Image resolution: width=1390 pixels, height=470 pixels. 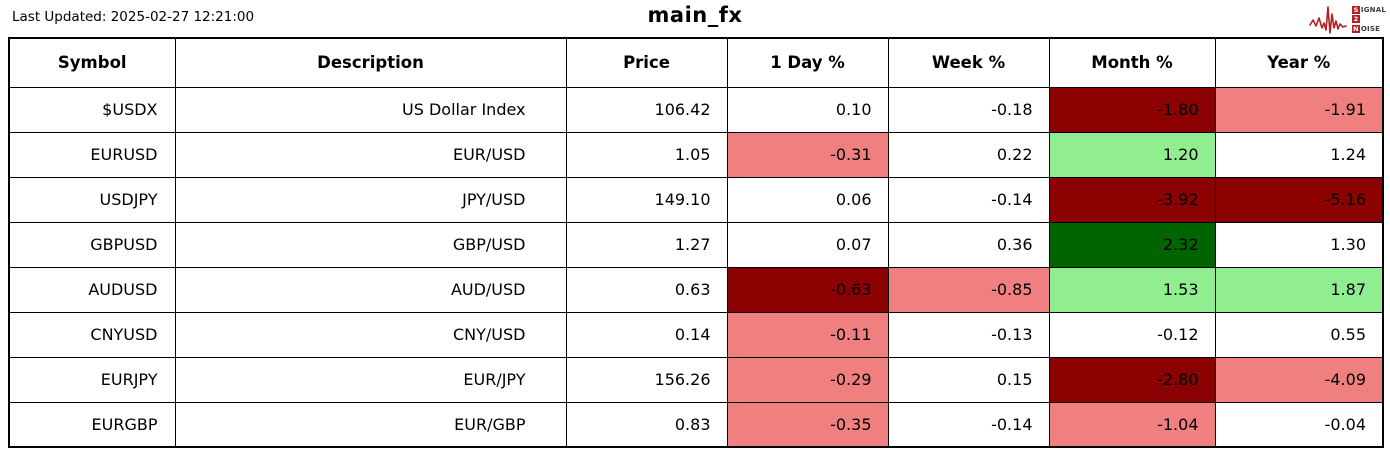 I want to click on year-change-cell: -1.91, so click(x=1299, y=109).